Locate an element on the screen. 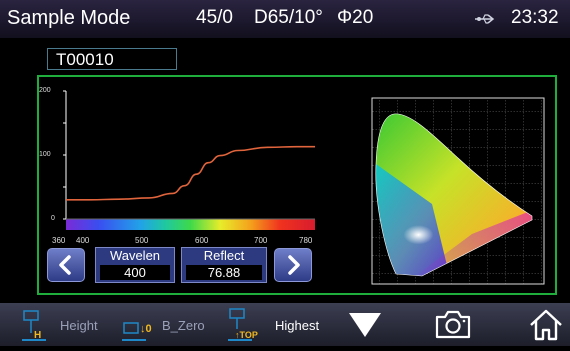  chevron-right-icon is located at coordinates (294, 265).